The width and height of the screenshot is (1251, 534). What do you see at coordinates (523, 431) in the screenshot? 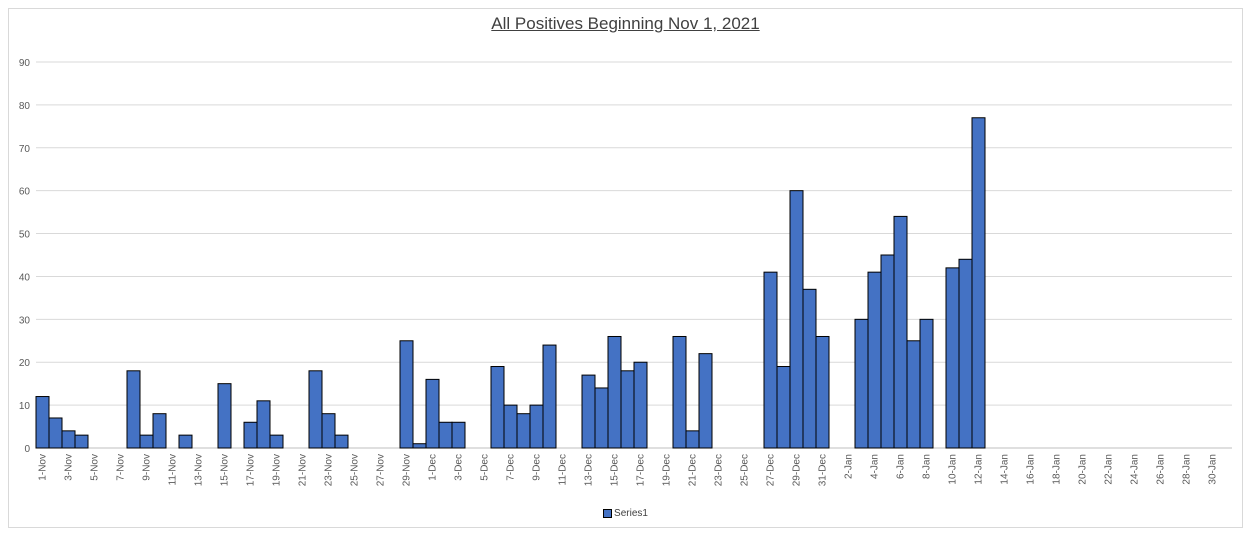
I see `bar-8-Dec` at bounding box center [523, 431].